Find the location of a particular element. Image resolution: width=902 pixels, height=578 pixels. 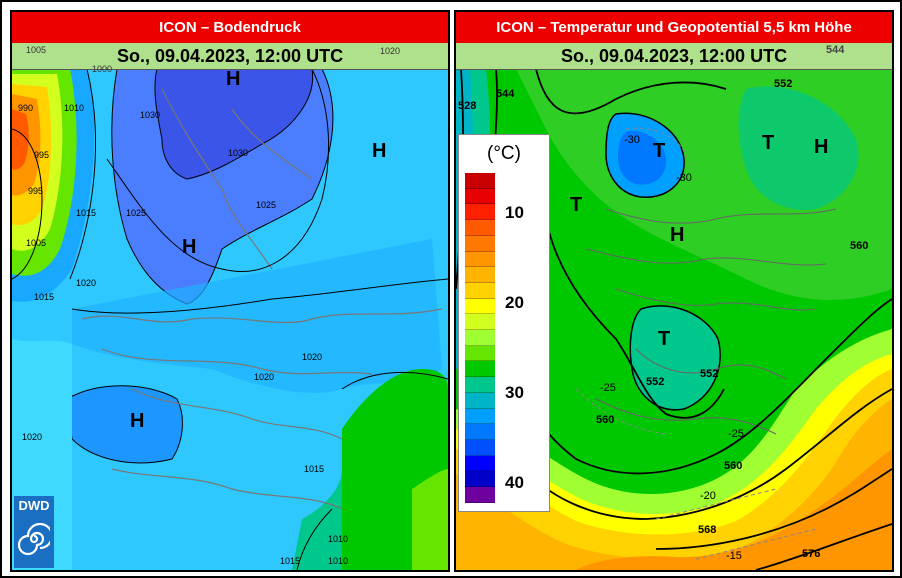

geopotential-label: 568 is located at coordinates (707, 530).